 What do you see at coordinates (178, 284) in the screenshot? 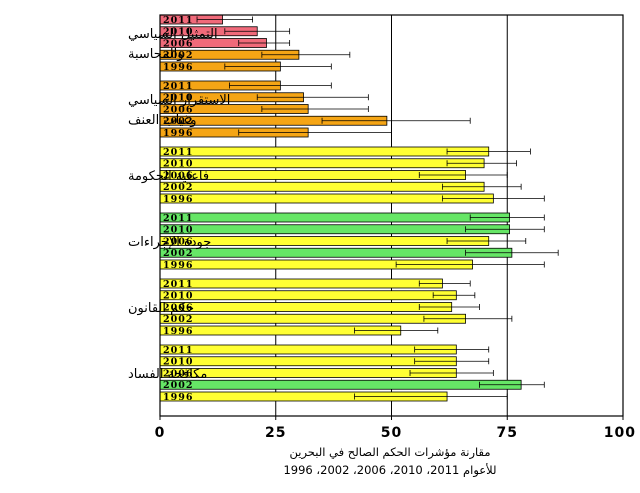
I see `year-label-g5-2011: 2011` at bounding box center [178, 284].